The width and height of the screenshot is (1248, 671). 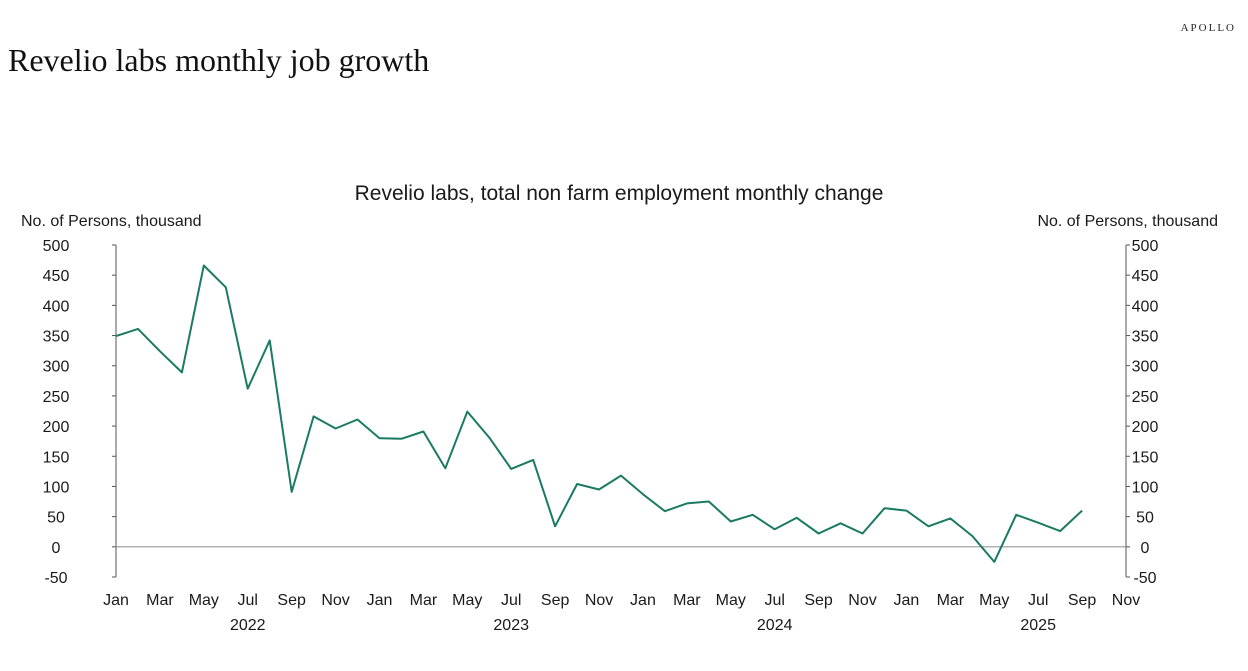 What do you see at coordinates (79, 412) in the screenshot?
I see `y-ticks-left: -50 0 50 100 150 200 250 300 350 400 450 500` at bounding box center [79, 412].